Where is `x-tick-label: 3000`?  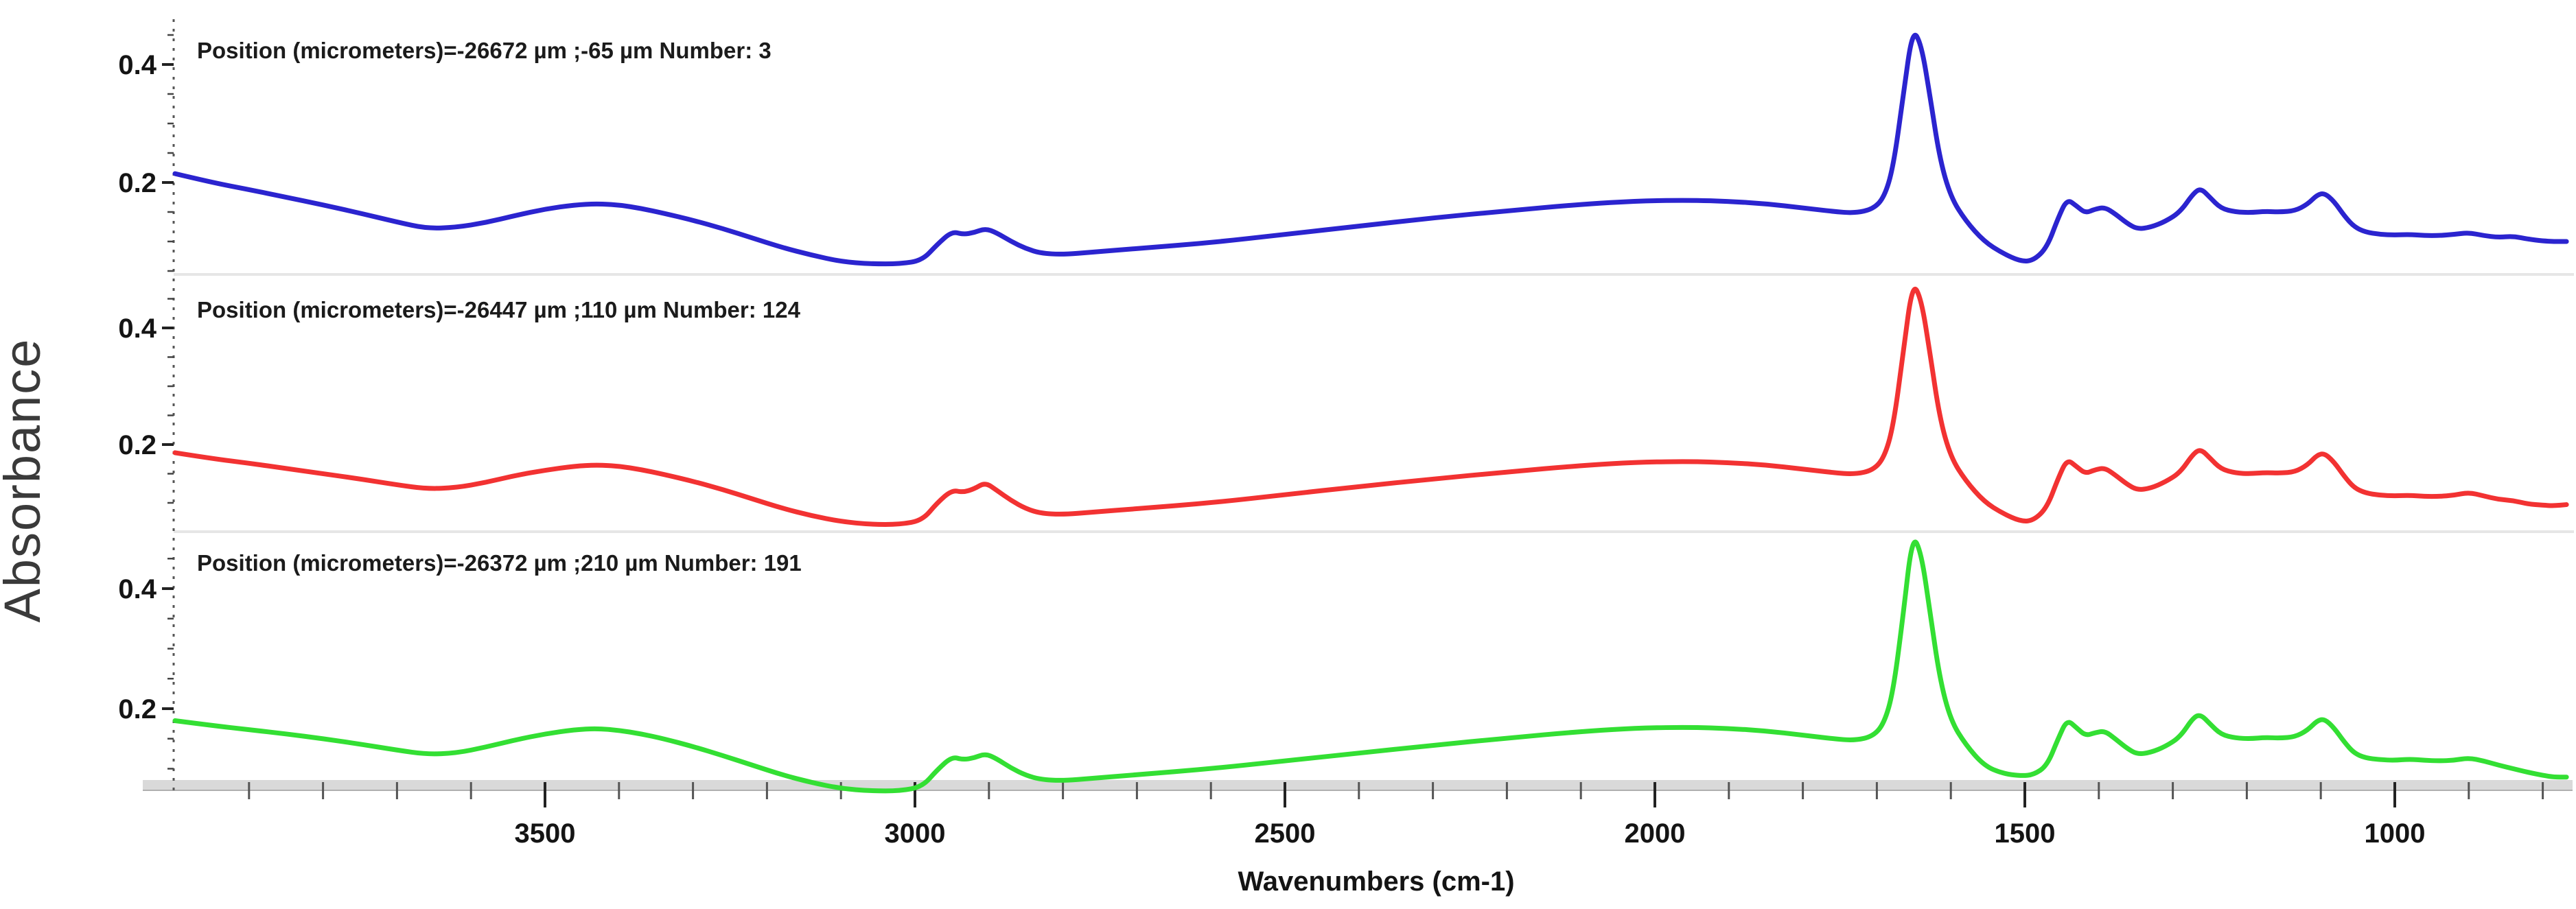
x-tick-label: 3000 is located at coordinates (915, 833).